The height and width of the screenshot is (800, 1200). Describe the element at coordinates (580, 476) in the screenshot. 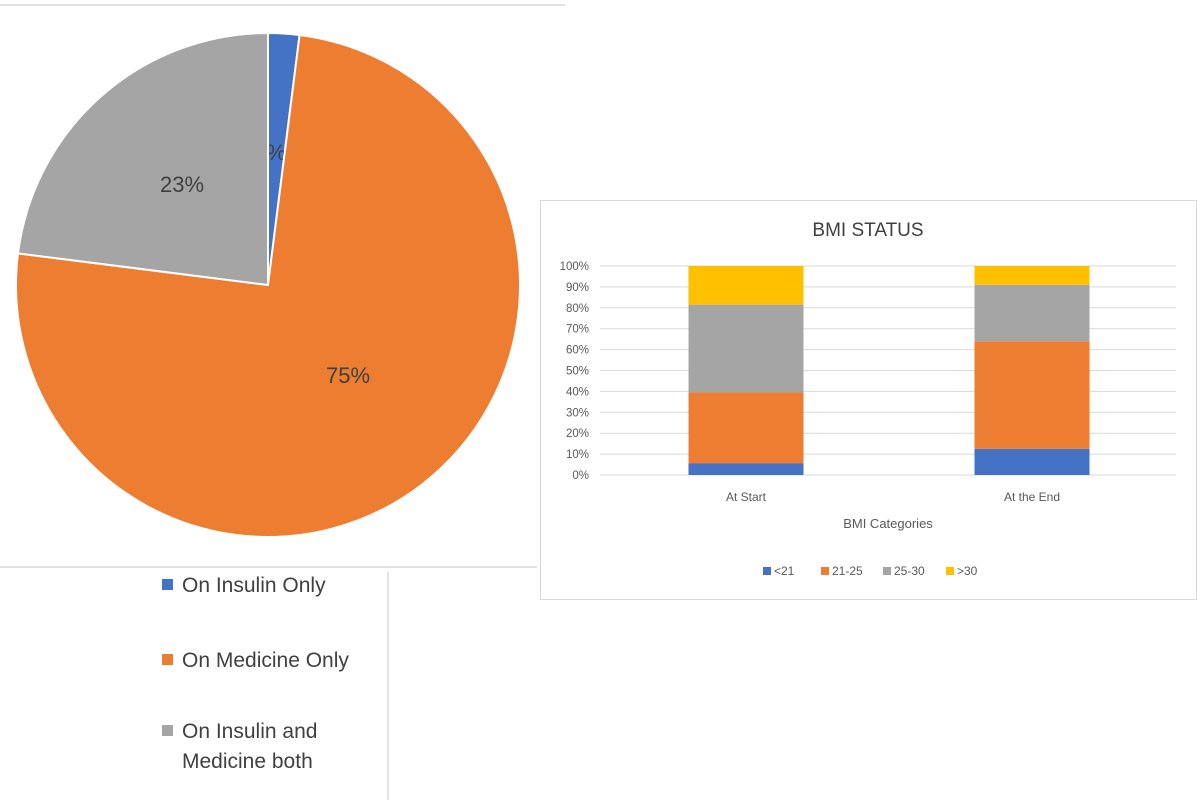

I see `y-tick-label: 0%` at that location.